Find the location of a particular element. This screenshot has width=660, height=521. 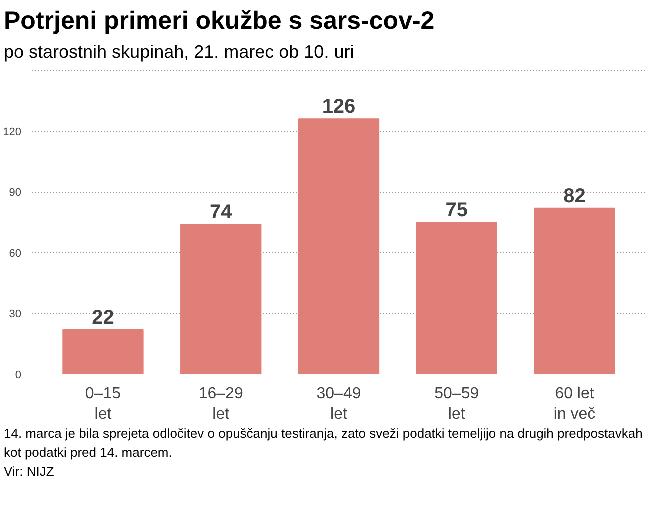

data-label: 126 is located at coordinates (339, 107).